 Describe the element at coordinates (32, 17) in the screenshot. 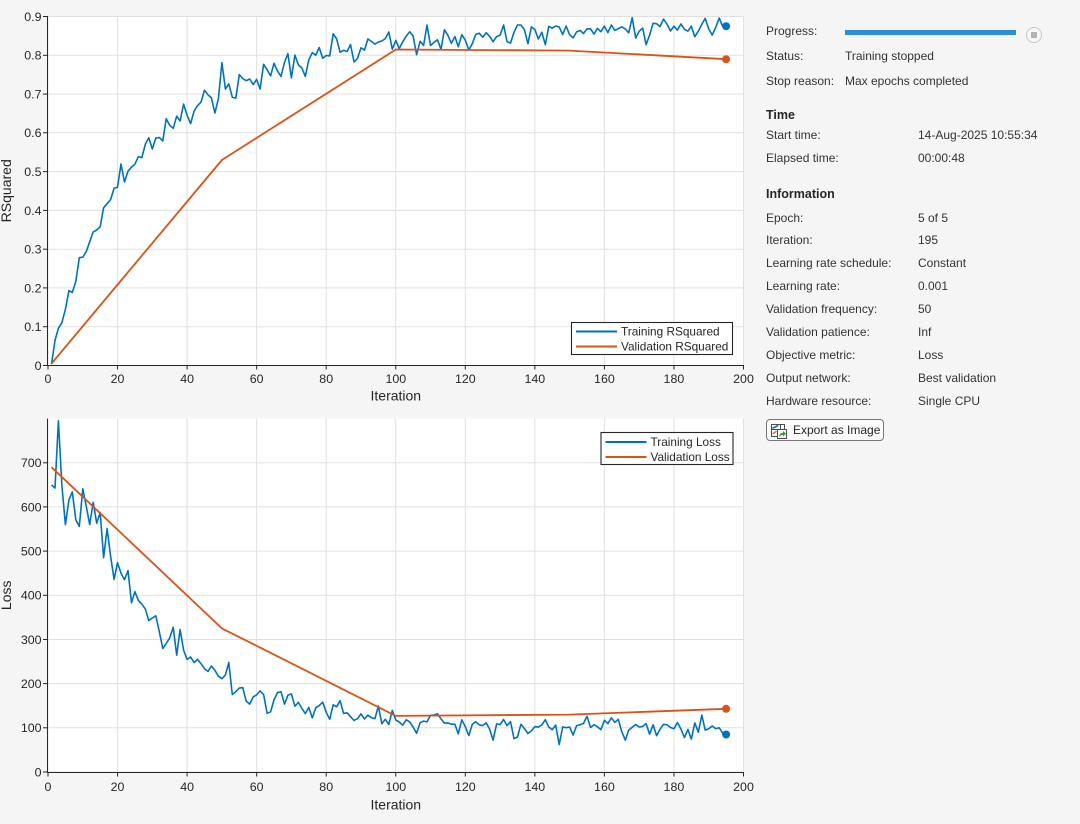

I see `svg-text: 0.9` at that location.